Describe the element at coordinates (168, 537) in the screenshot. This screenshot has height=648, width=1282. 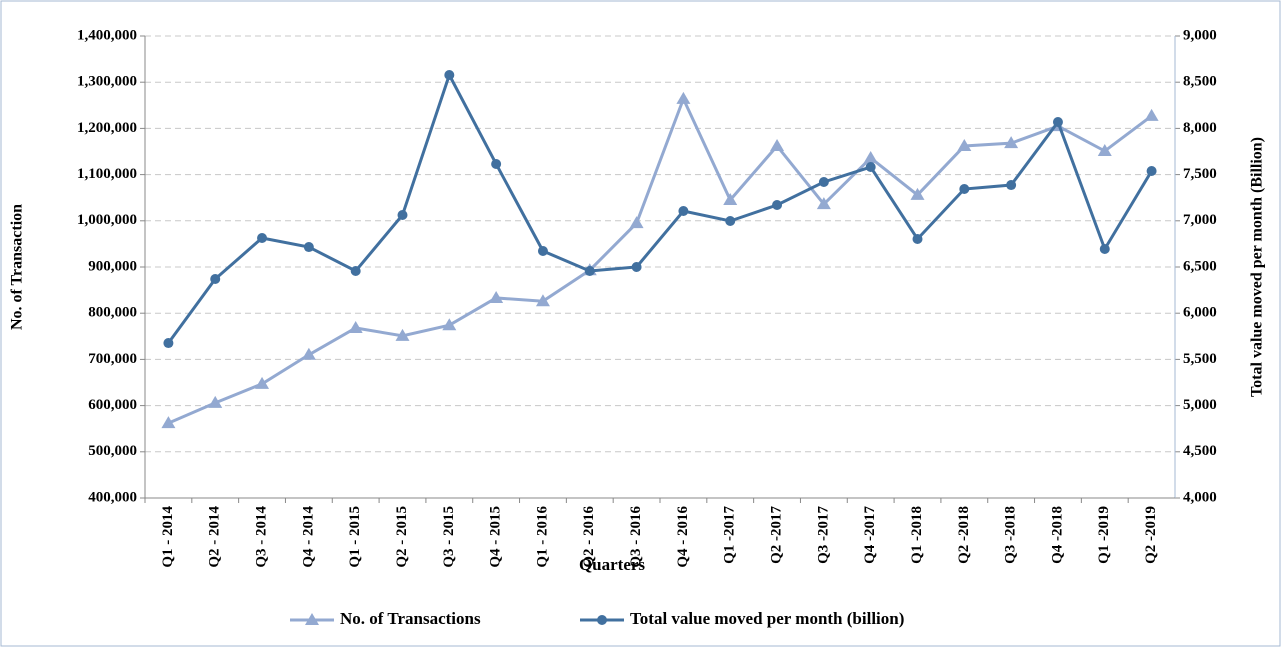
I see `x-tick-label: Q1 - 2014` at that location.